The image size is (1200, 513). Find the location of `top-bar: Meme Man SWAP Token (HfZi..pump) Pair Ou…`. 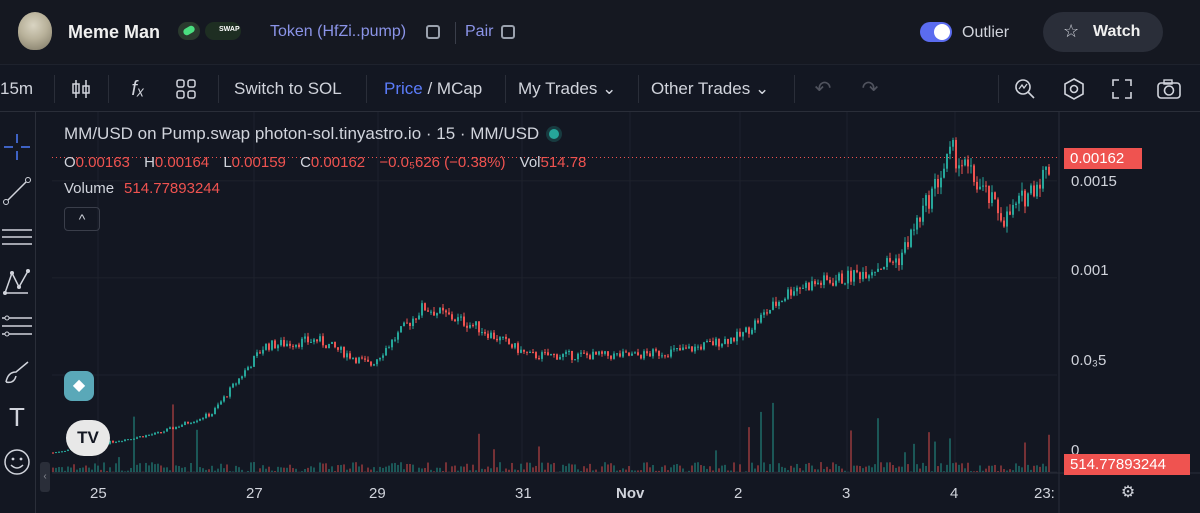

top-bar: Meme Man SWAP Token (HfZi..pump) Pair Ou… is located at coordinates (600, 32).